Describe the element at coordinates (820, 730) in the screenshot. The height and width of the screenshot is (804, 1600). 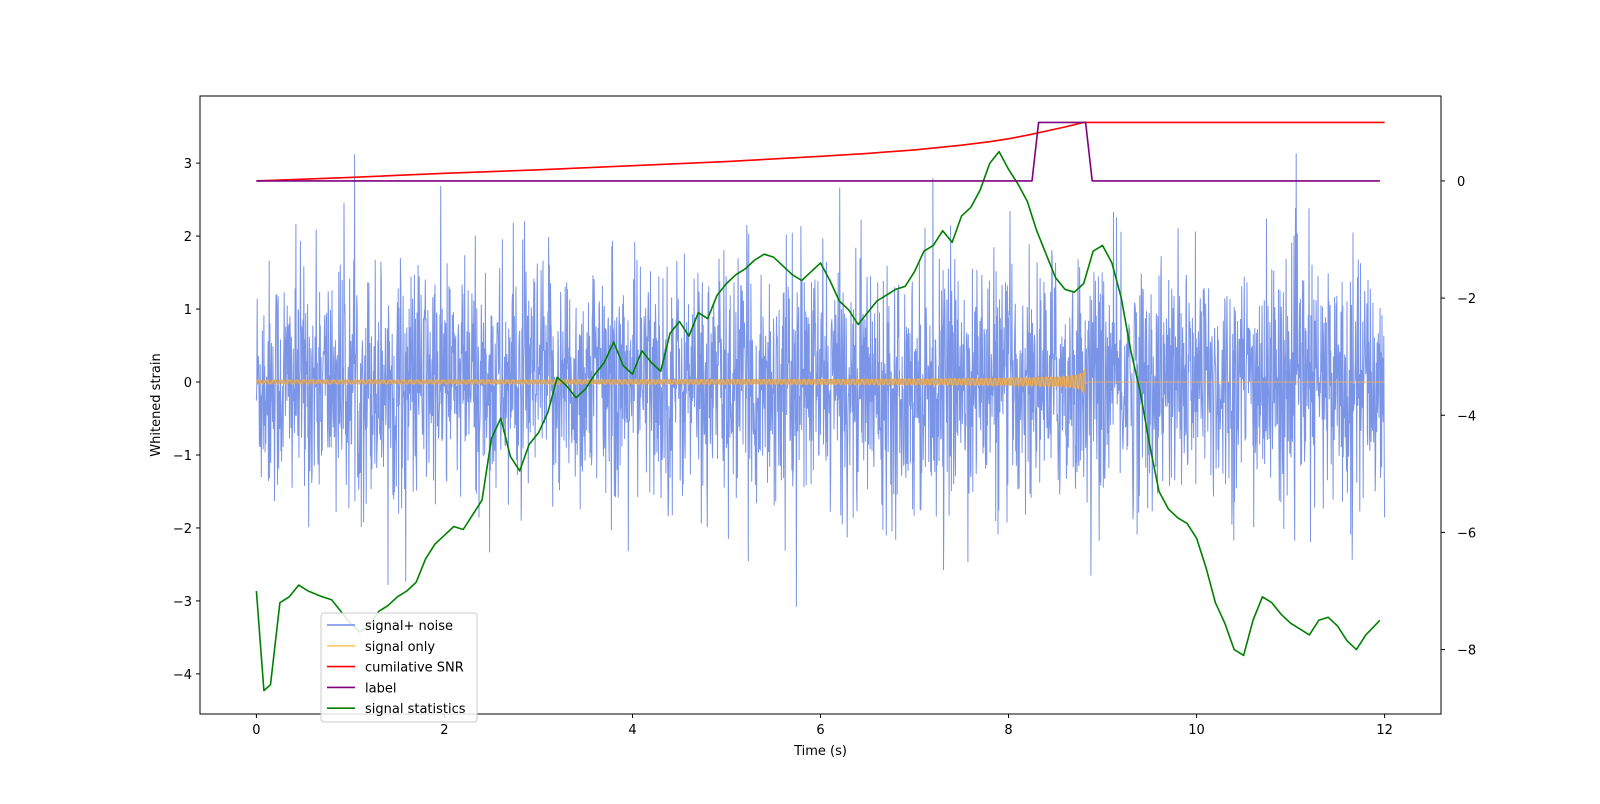
I see `x-tick-label: 6` at that location.